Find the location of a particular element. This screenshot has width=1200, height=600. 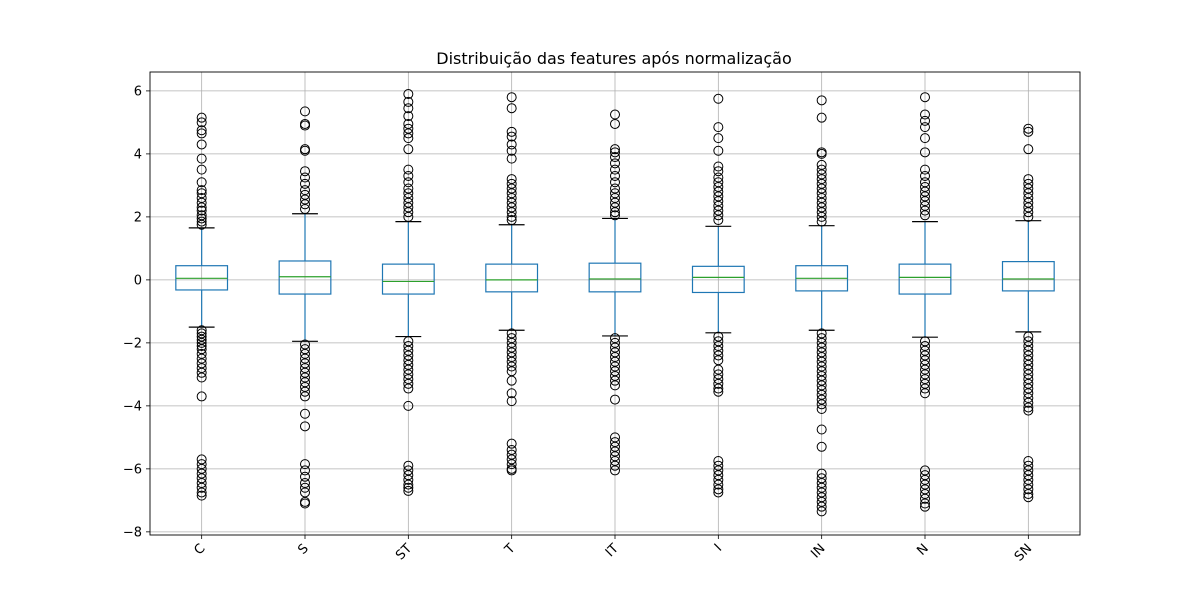

y-tick-label: −8 is located at coordinates (132, 532).